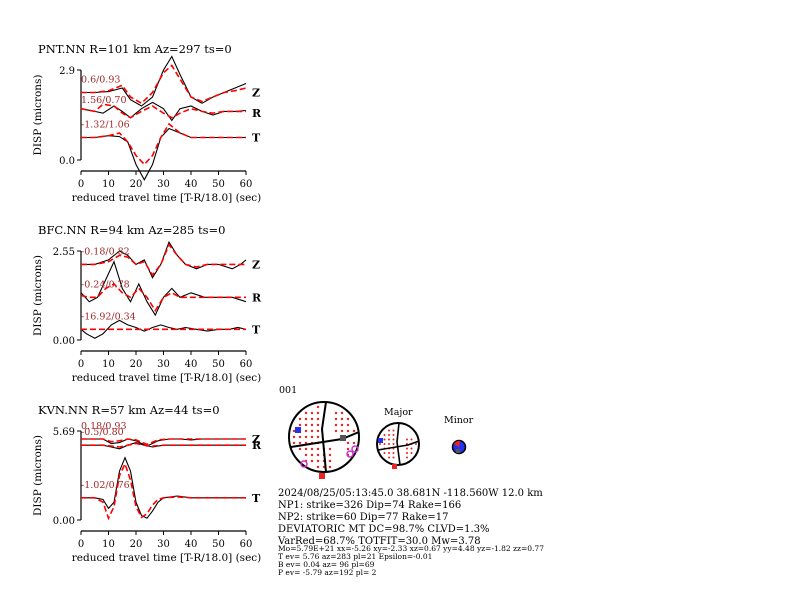 This screenshot has height=600, width=800. What do you see at coordinates (64, 252) in the screenshot?
I see `y-tick-label: 2.55` at bounding box center [64, 252].